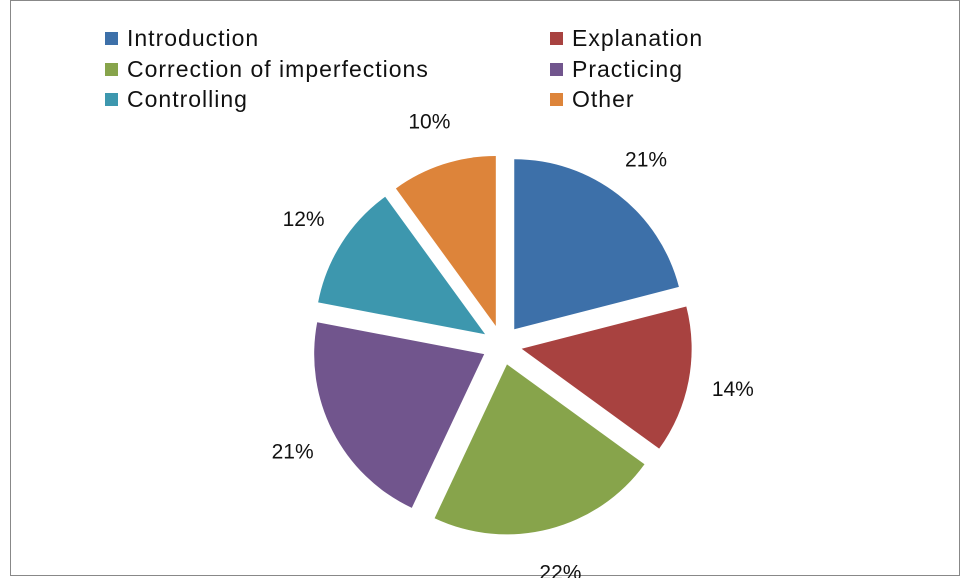 The width and height of the screenshot is (962, 578). Describe the element at coordinates (293, 452) in the screenshot. I see `pie-data-label-practicing: 21%` at that location.